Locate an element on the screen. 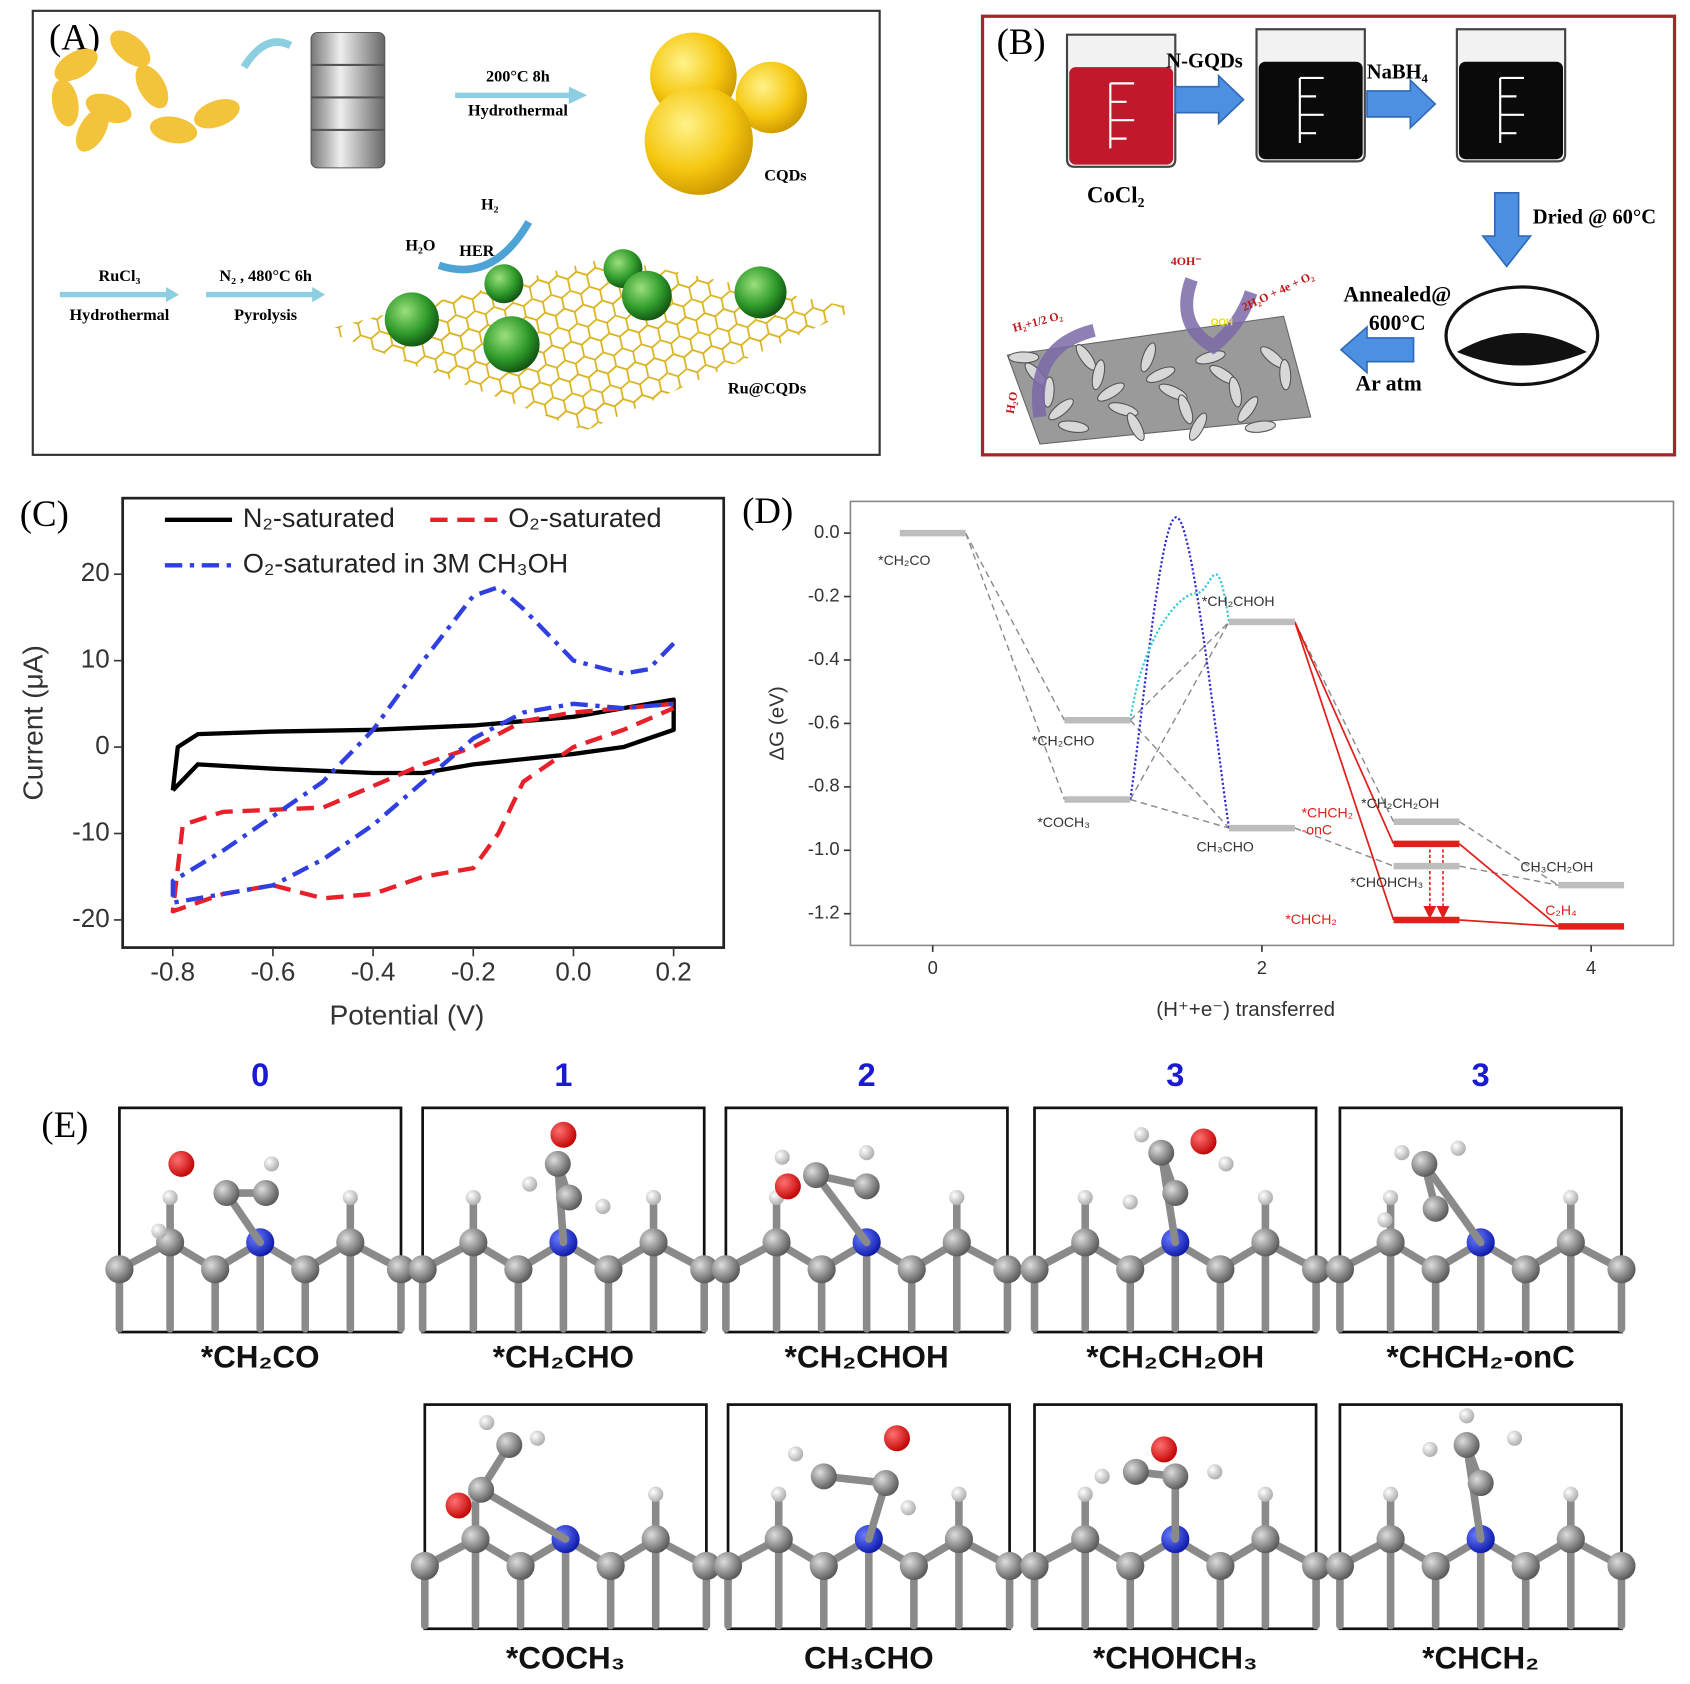 This screenshot has width=1690, height=1684. level-label: *CH₂CHOH is located at coordinates (1238, 601).